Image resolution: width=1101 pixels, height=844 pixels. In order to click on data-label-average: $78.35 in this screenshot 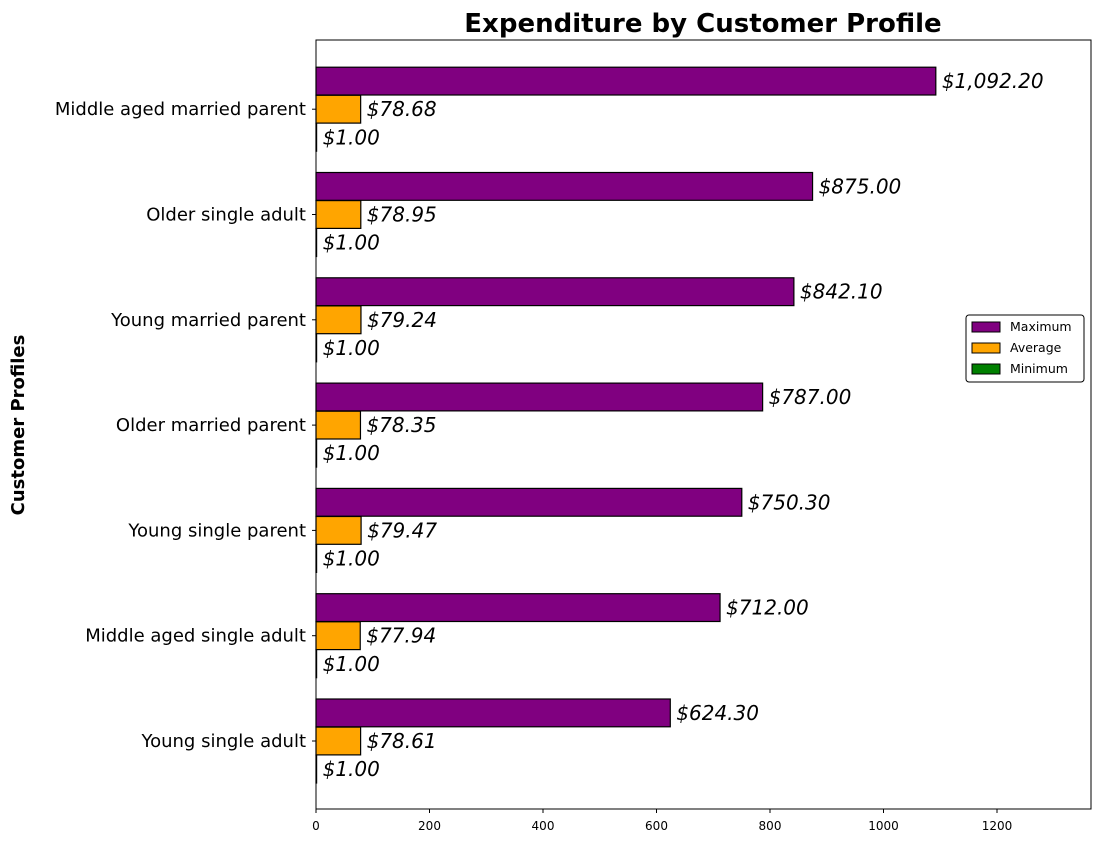, I will do `click(401, 425)`.